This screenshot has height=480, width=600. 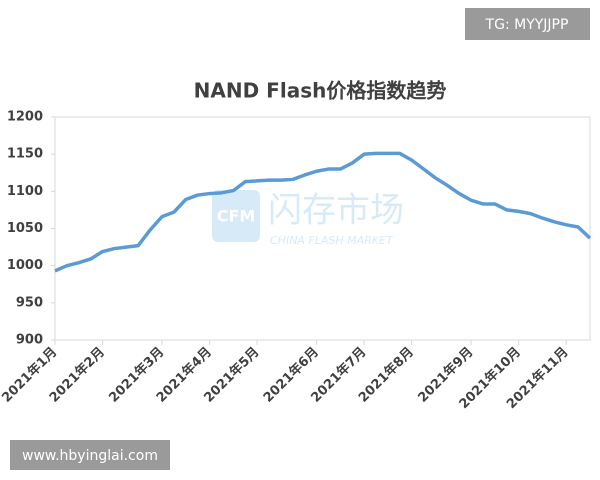 What do you see at coordinates (25, 117) in the screenshot?
I see `y-tick-label: 1200` at bounding box center [25, 117].